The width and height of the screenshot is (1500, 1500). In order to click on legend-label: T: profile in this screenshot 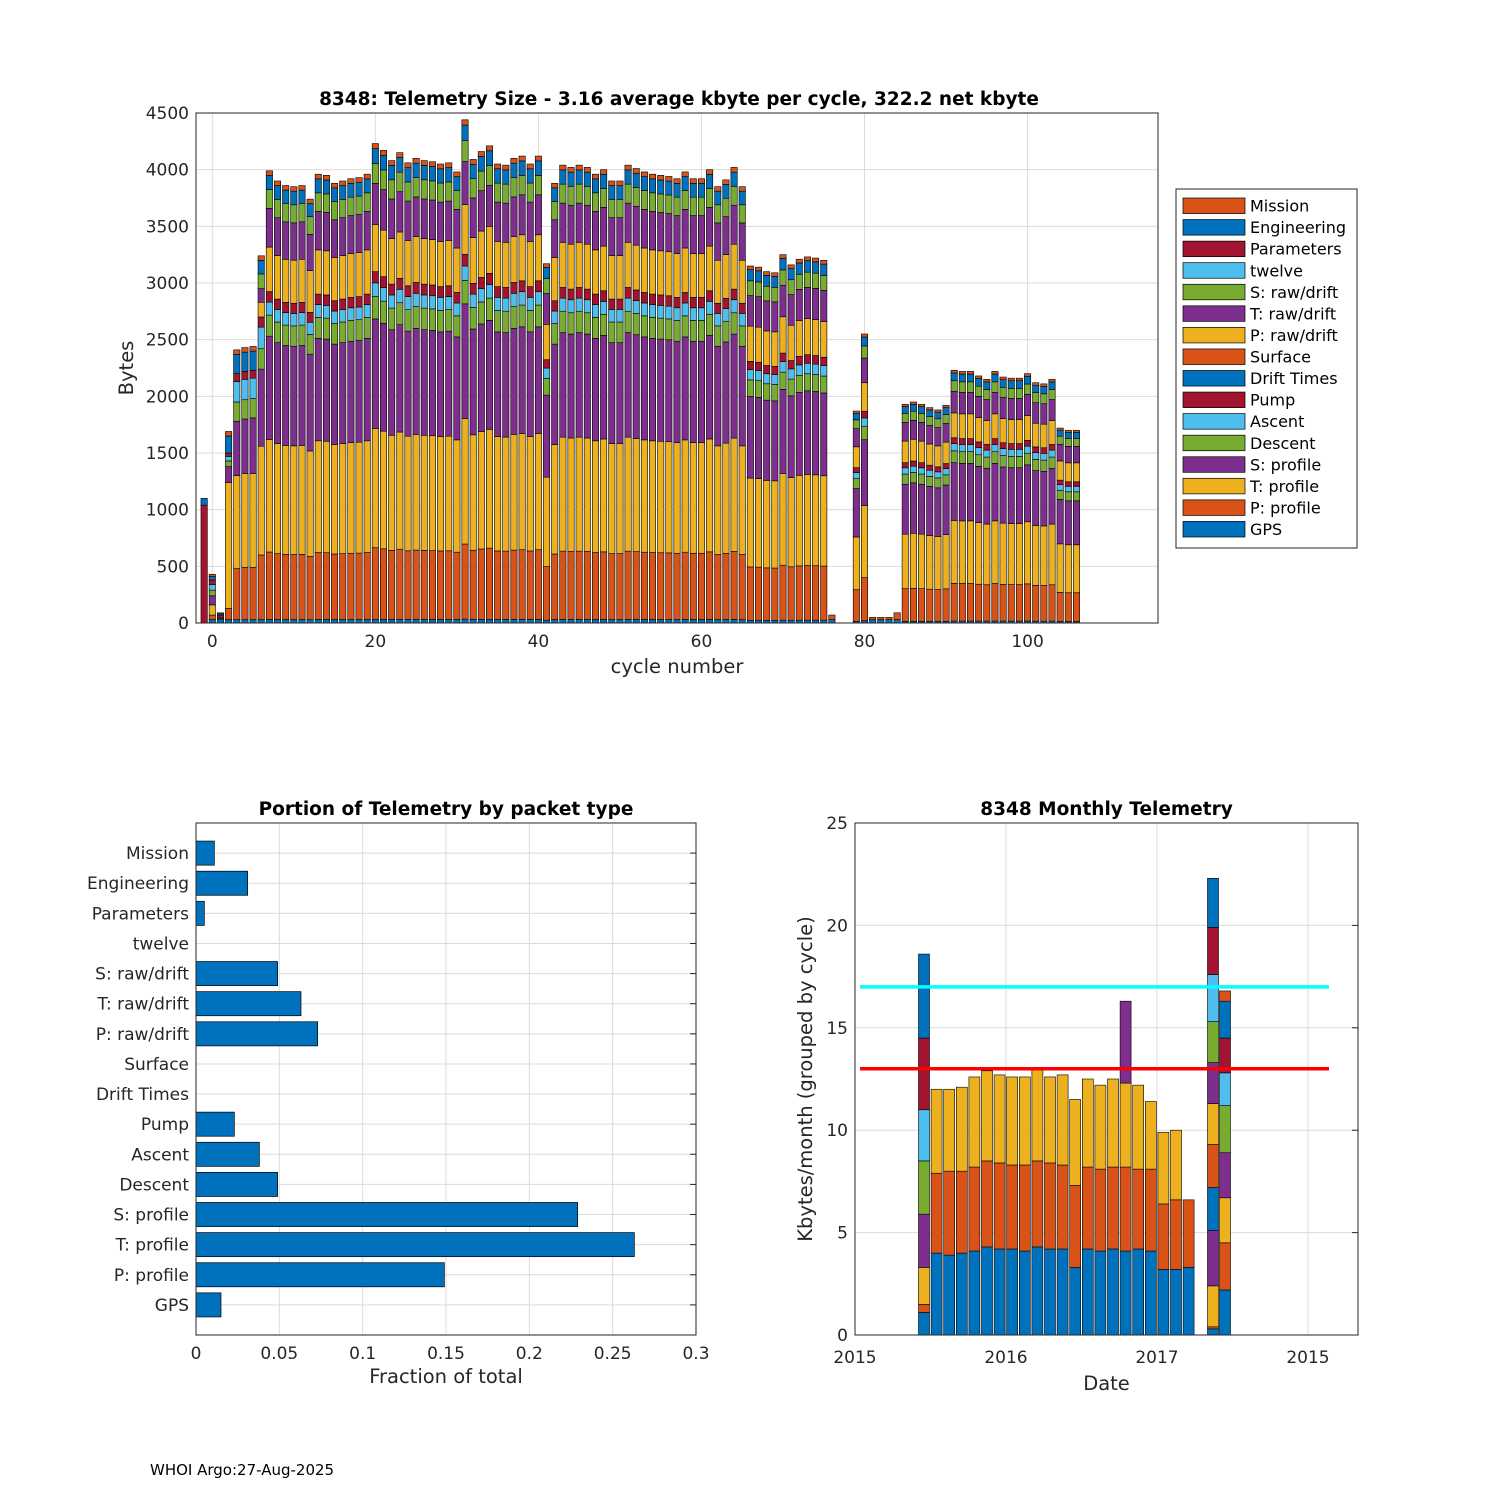, I will do `click(1284, 486)`.